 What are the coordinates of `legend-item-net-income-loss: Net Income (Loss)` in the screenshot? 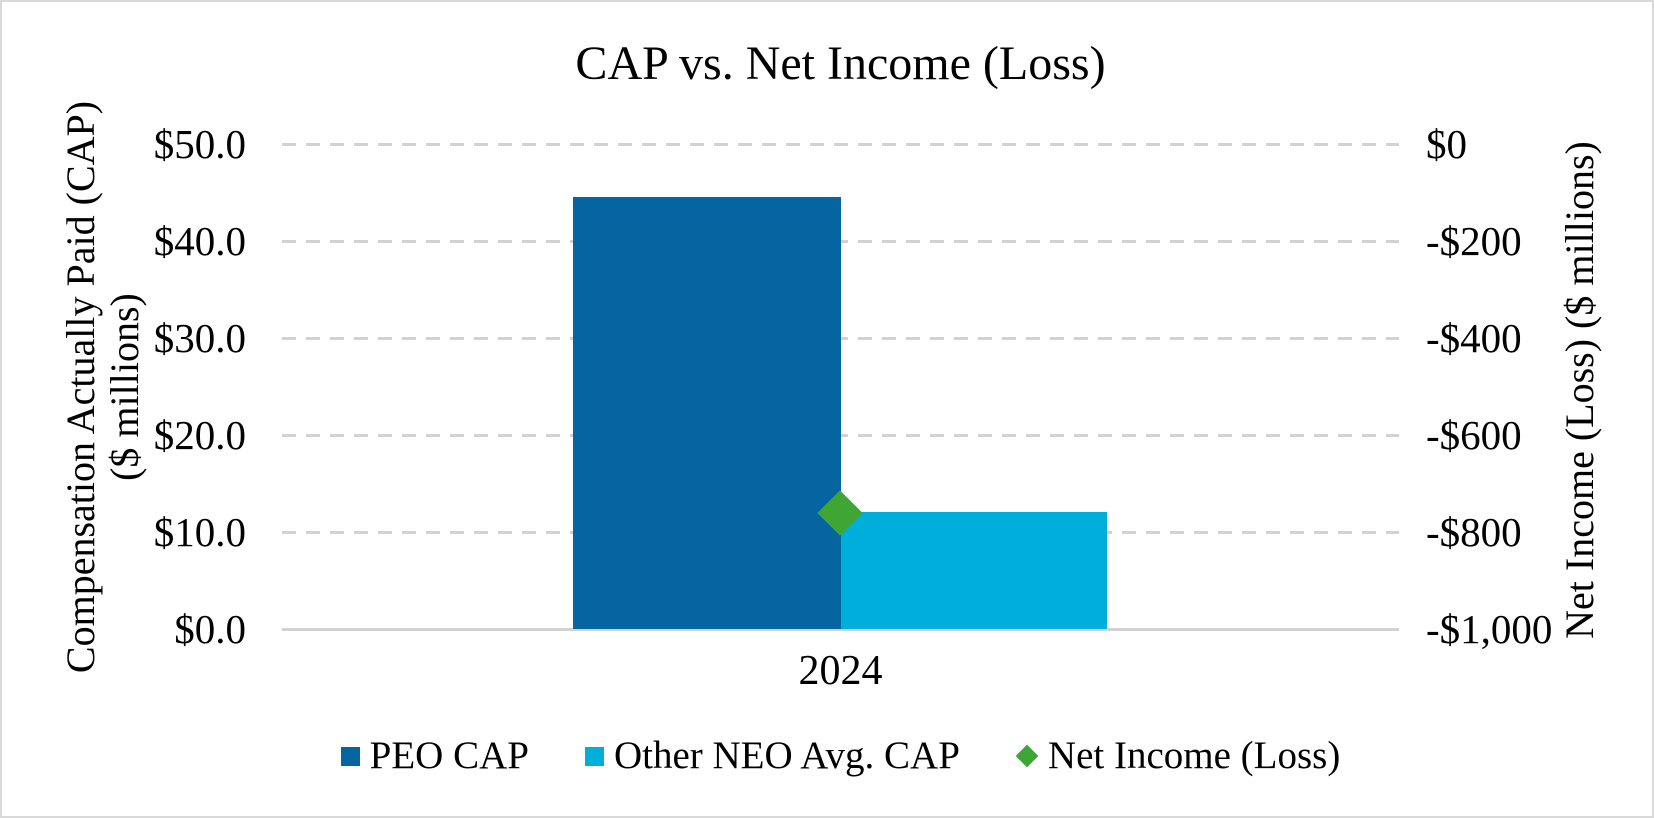 It's located at (1178, 756).